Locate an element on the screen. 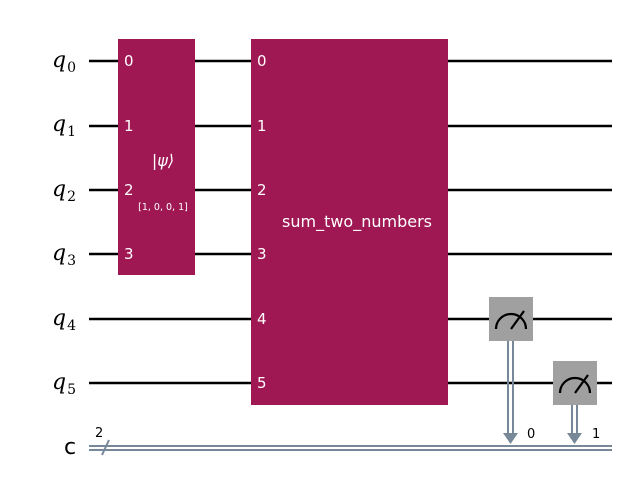 The height and width of the screenshot is (496, 627). qubit-label-q3: q3 is located at coordinates (64, 255).